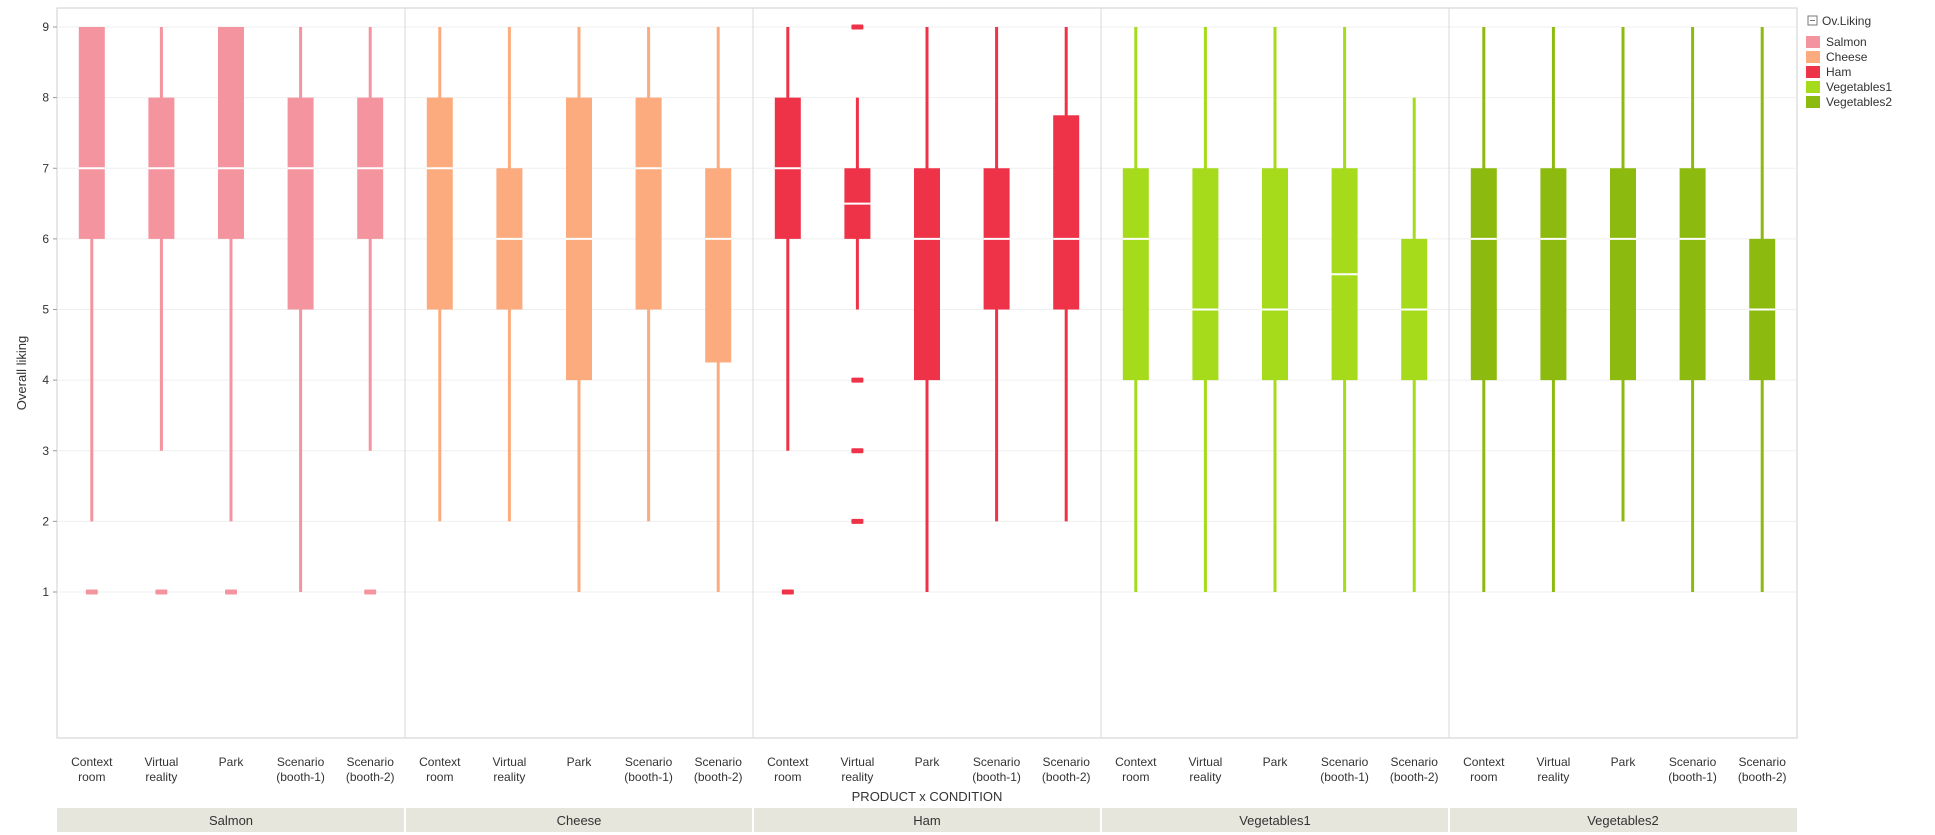 The height and width of the screenshot is (835, 1935). Describe the element at coordinates (371, 762) in the screenshot. I see `x-tick-label-salmon-5-line1: Scenario` at that location.